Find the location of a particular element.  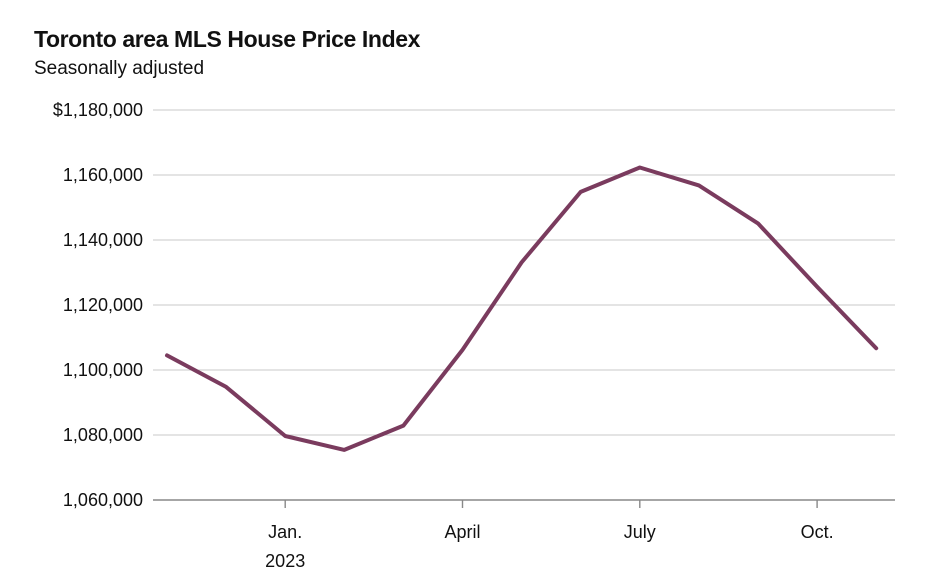

y-tick-label: 1,120,000 is located at coordinates (103, 305).